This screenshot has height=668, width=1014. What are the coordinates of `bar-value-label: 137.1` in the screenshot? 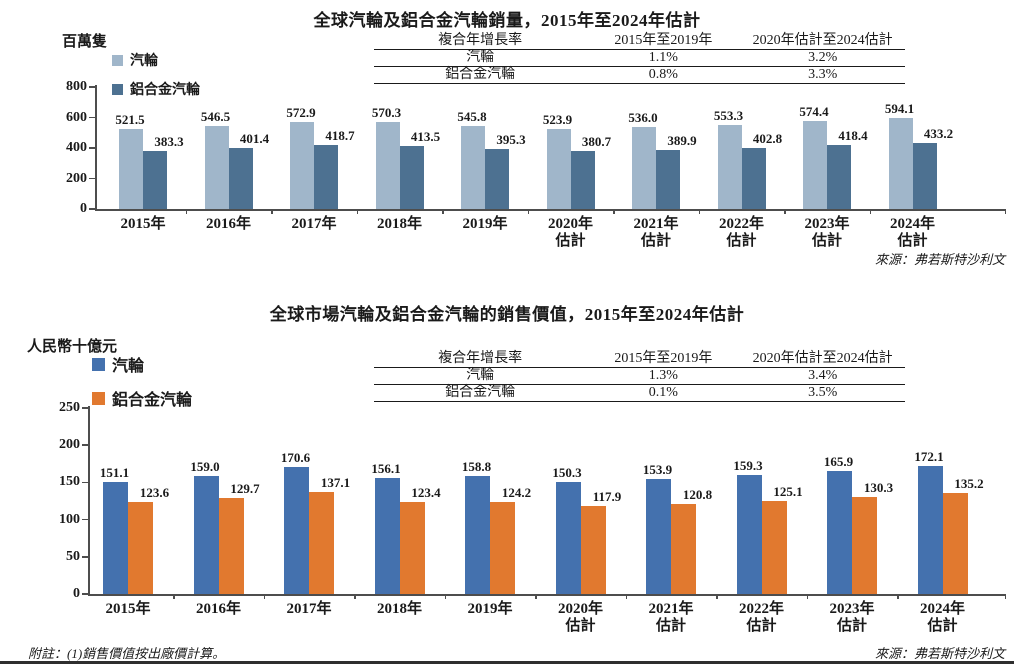 It's located at (335, 482).